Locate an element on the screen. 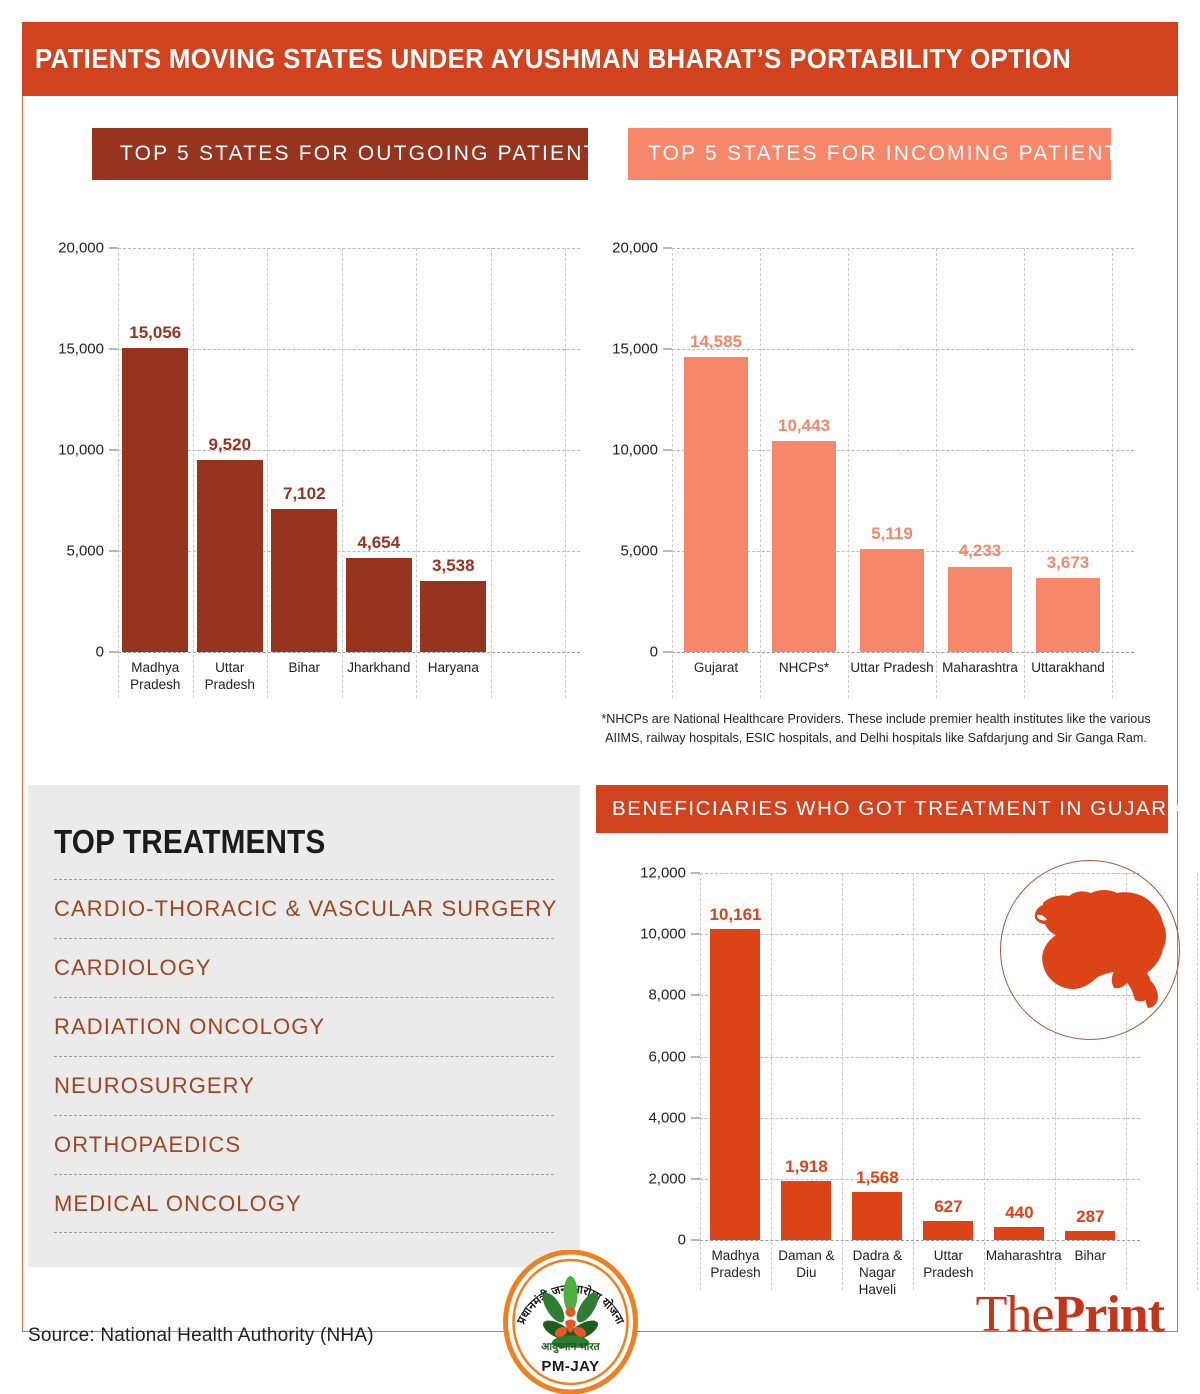  theprint-logo: ThePrint is located at coordinates (1070, 1314).